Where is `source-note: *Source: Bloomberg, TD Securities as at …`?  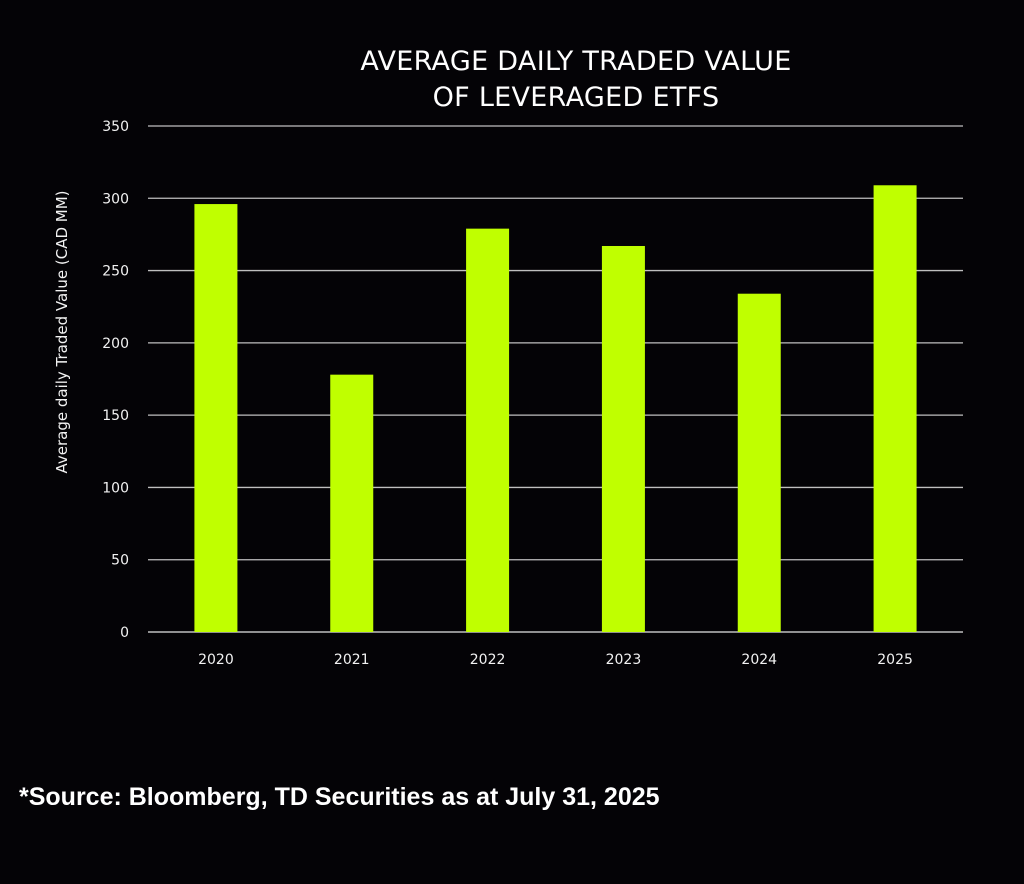 source-note: *Source: Bloomberg, TD Securities as at … is located at coordinates (339, 797).